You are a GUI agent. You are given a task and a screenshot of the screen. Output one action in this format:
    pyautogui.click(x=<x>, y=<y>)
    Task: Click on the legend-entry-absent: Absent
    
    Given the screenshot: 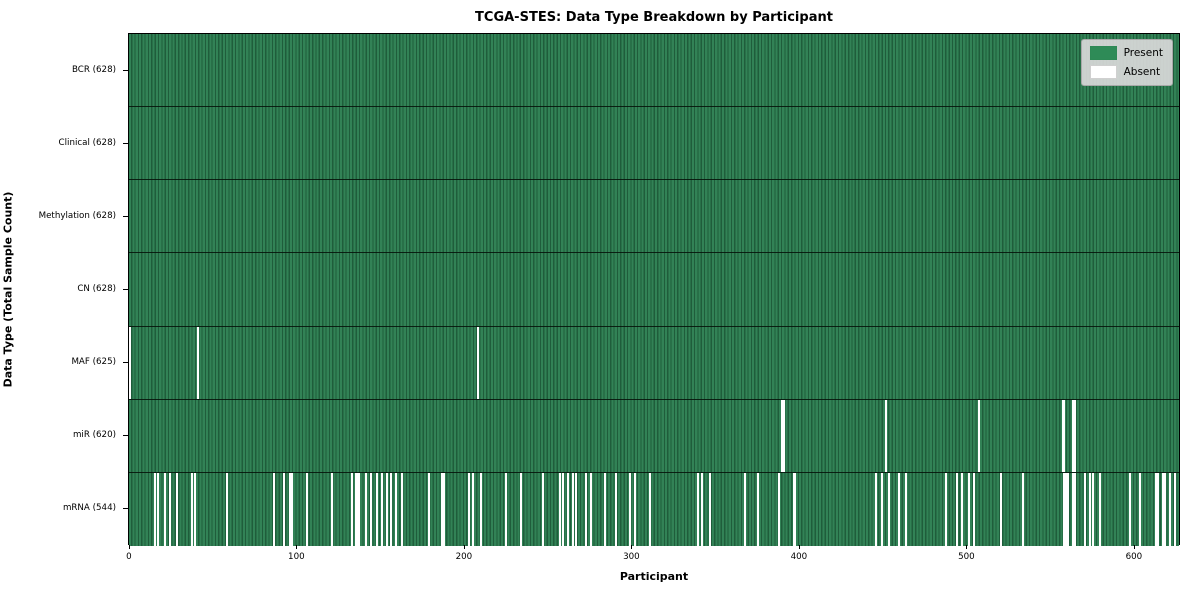 What is the action you would take?
    pyautogui.click(x=1126, y=72)
    